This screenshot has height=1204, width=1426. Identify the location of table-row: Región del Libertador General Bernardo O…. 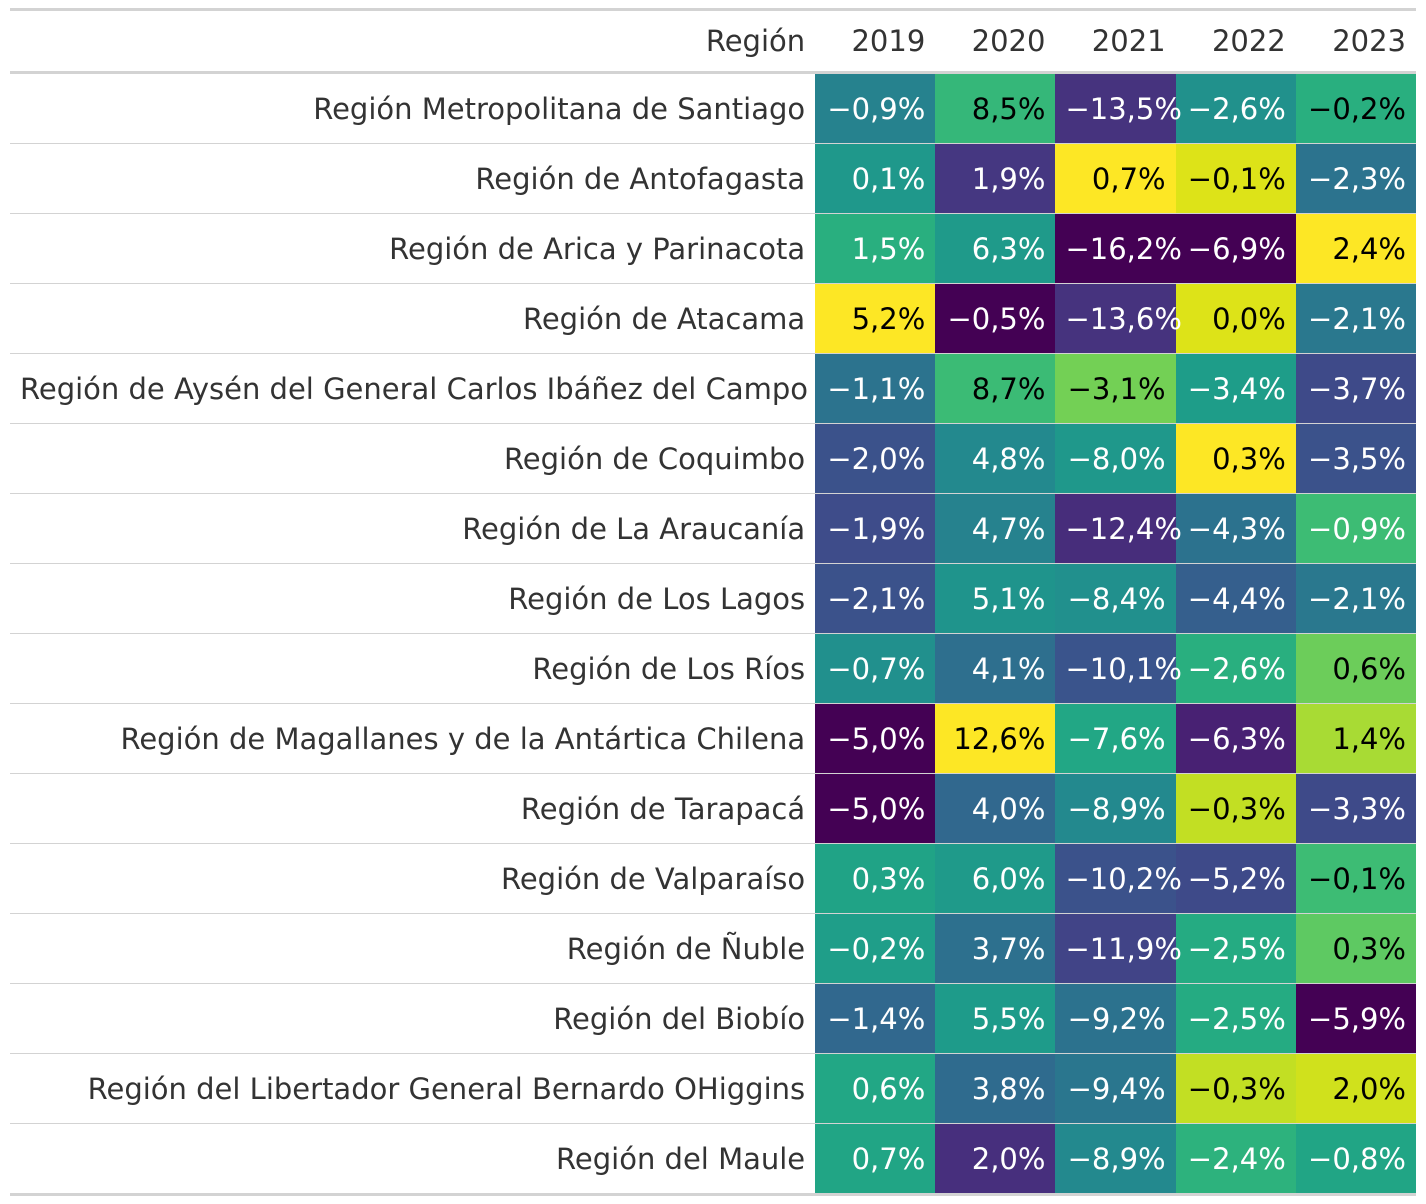
(713, 1088).